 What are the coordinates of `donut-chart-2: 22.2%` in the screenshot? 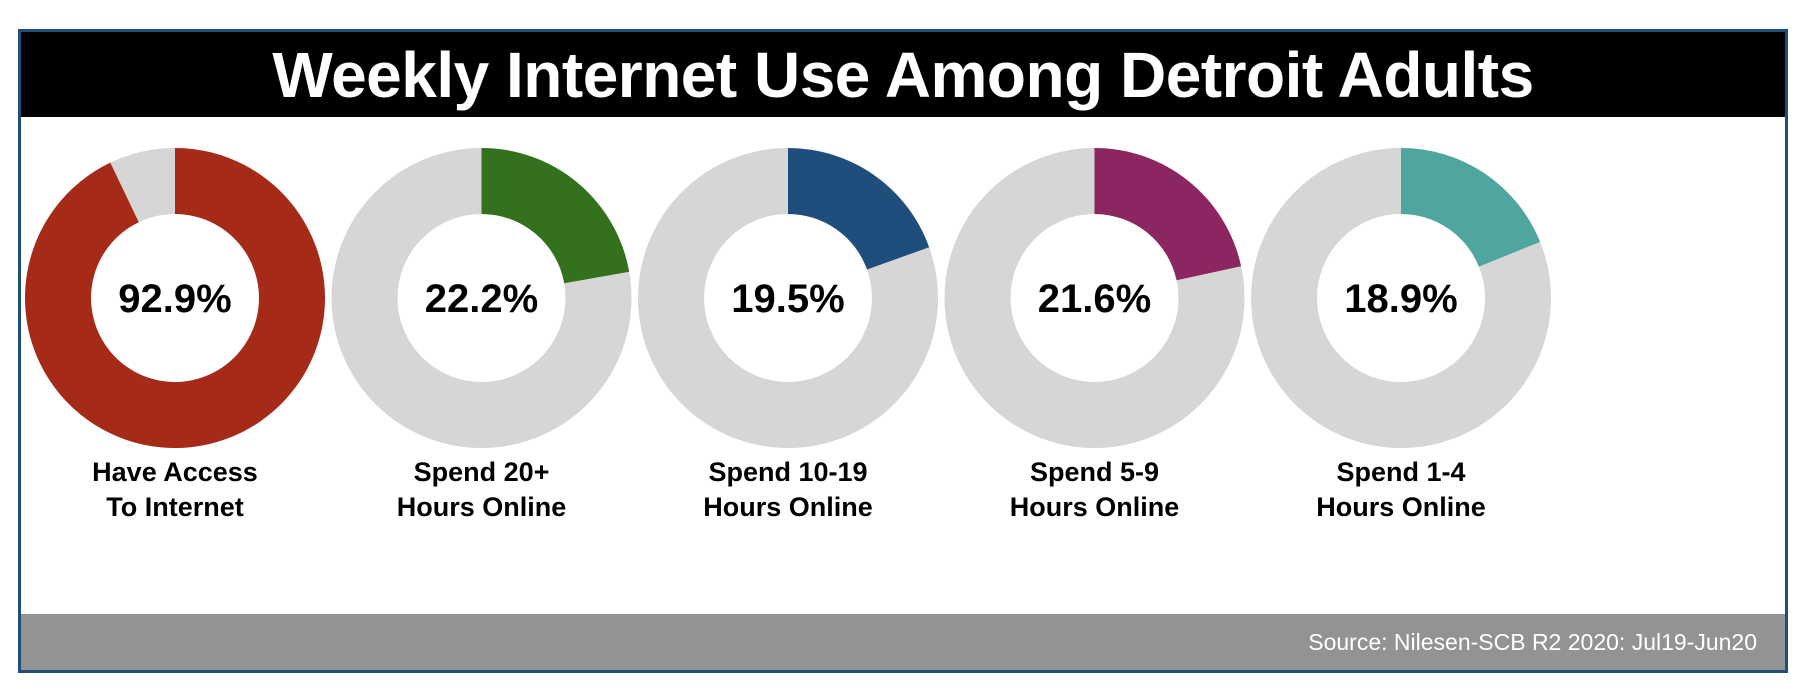 It's located at (481, 298).